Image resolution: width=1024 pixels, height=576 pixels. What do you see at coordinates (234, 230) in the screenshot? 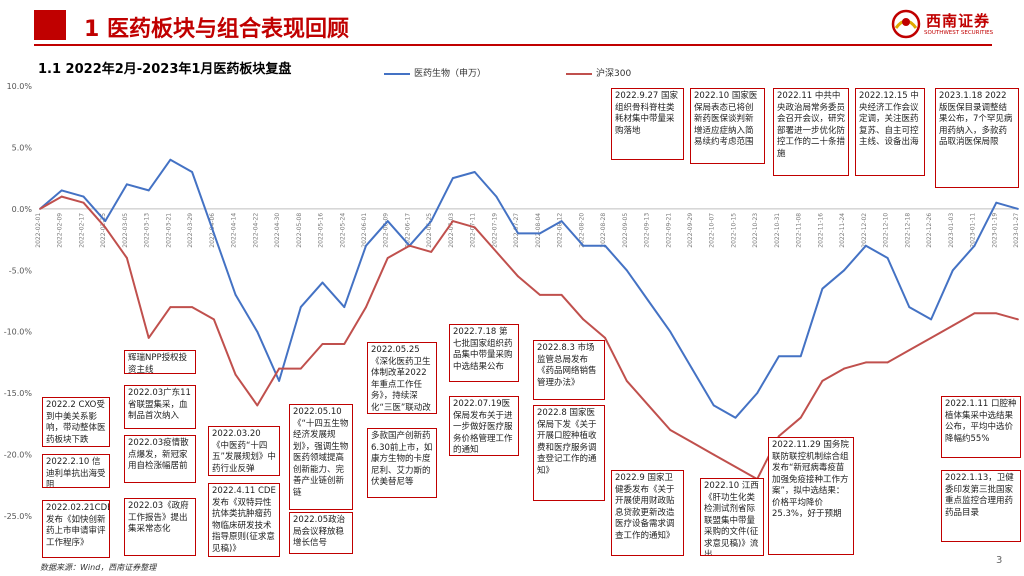
I see `x-tick-label: 2022-04-14` at bounding box center [234, 230].